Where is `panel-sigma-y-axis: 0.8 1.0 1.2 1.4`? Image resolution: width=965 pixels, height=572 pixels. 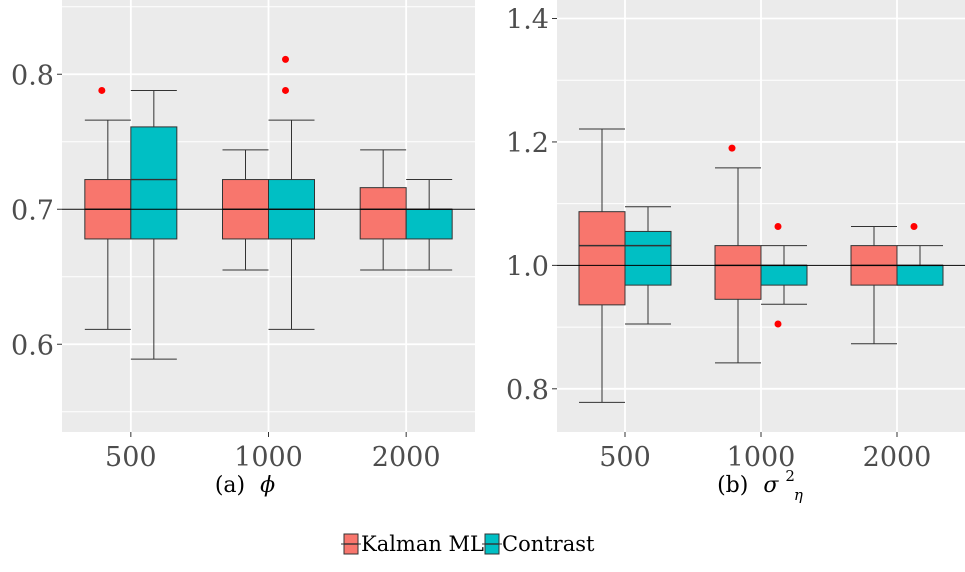 panel-sigma-y-axis: 0.8 1.0 1.2 1.4 is located at coordinates (531, 205).